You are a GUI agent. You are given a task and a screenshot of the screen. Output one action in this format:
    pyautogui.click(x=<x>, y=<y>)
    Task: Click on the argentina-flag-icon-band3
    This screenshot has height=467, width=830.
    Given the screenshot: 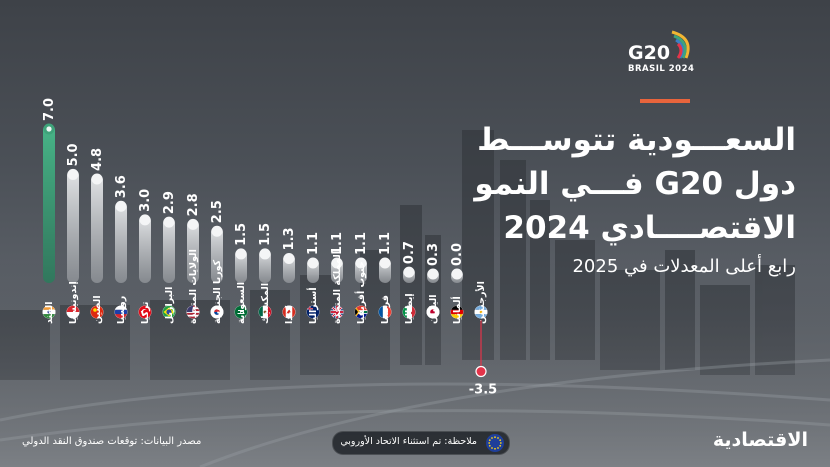 What is the action you would take?
    pyautogui.click(x=481, y=316)
    